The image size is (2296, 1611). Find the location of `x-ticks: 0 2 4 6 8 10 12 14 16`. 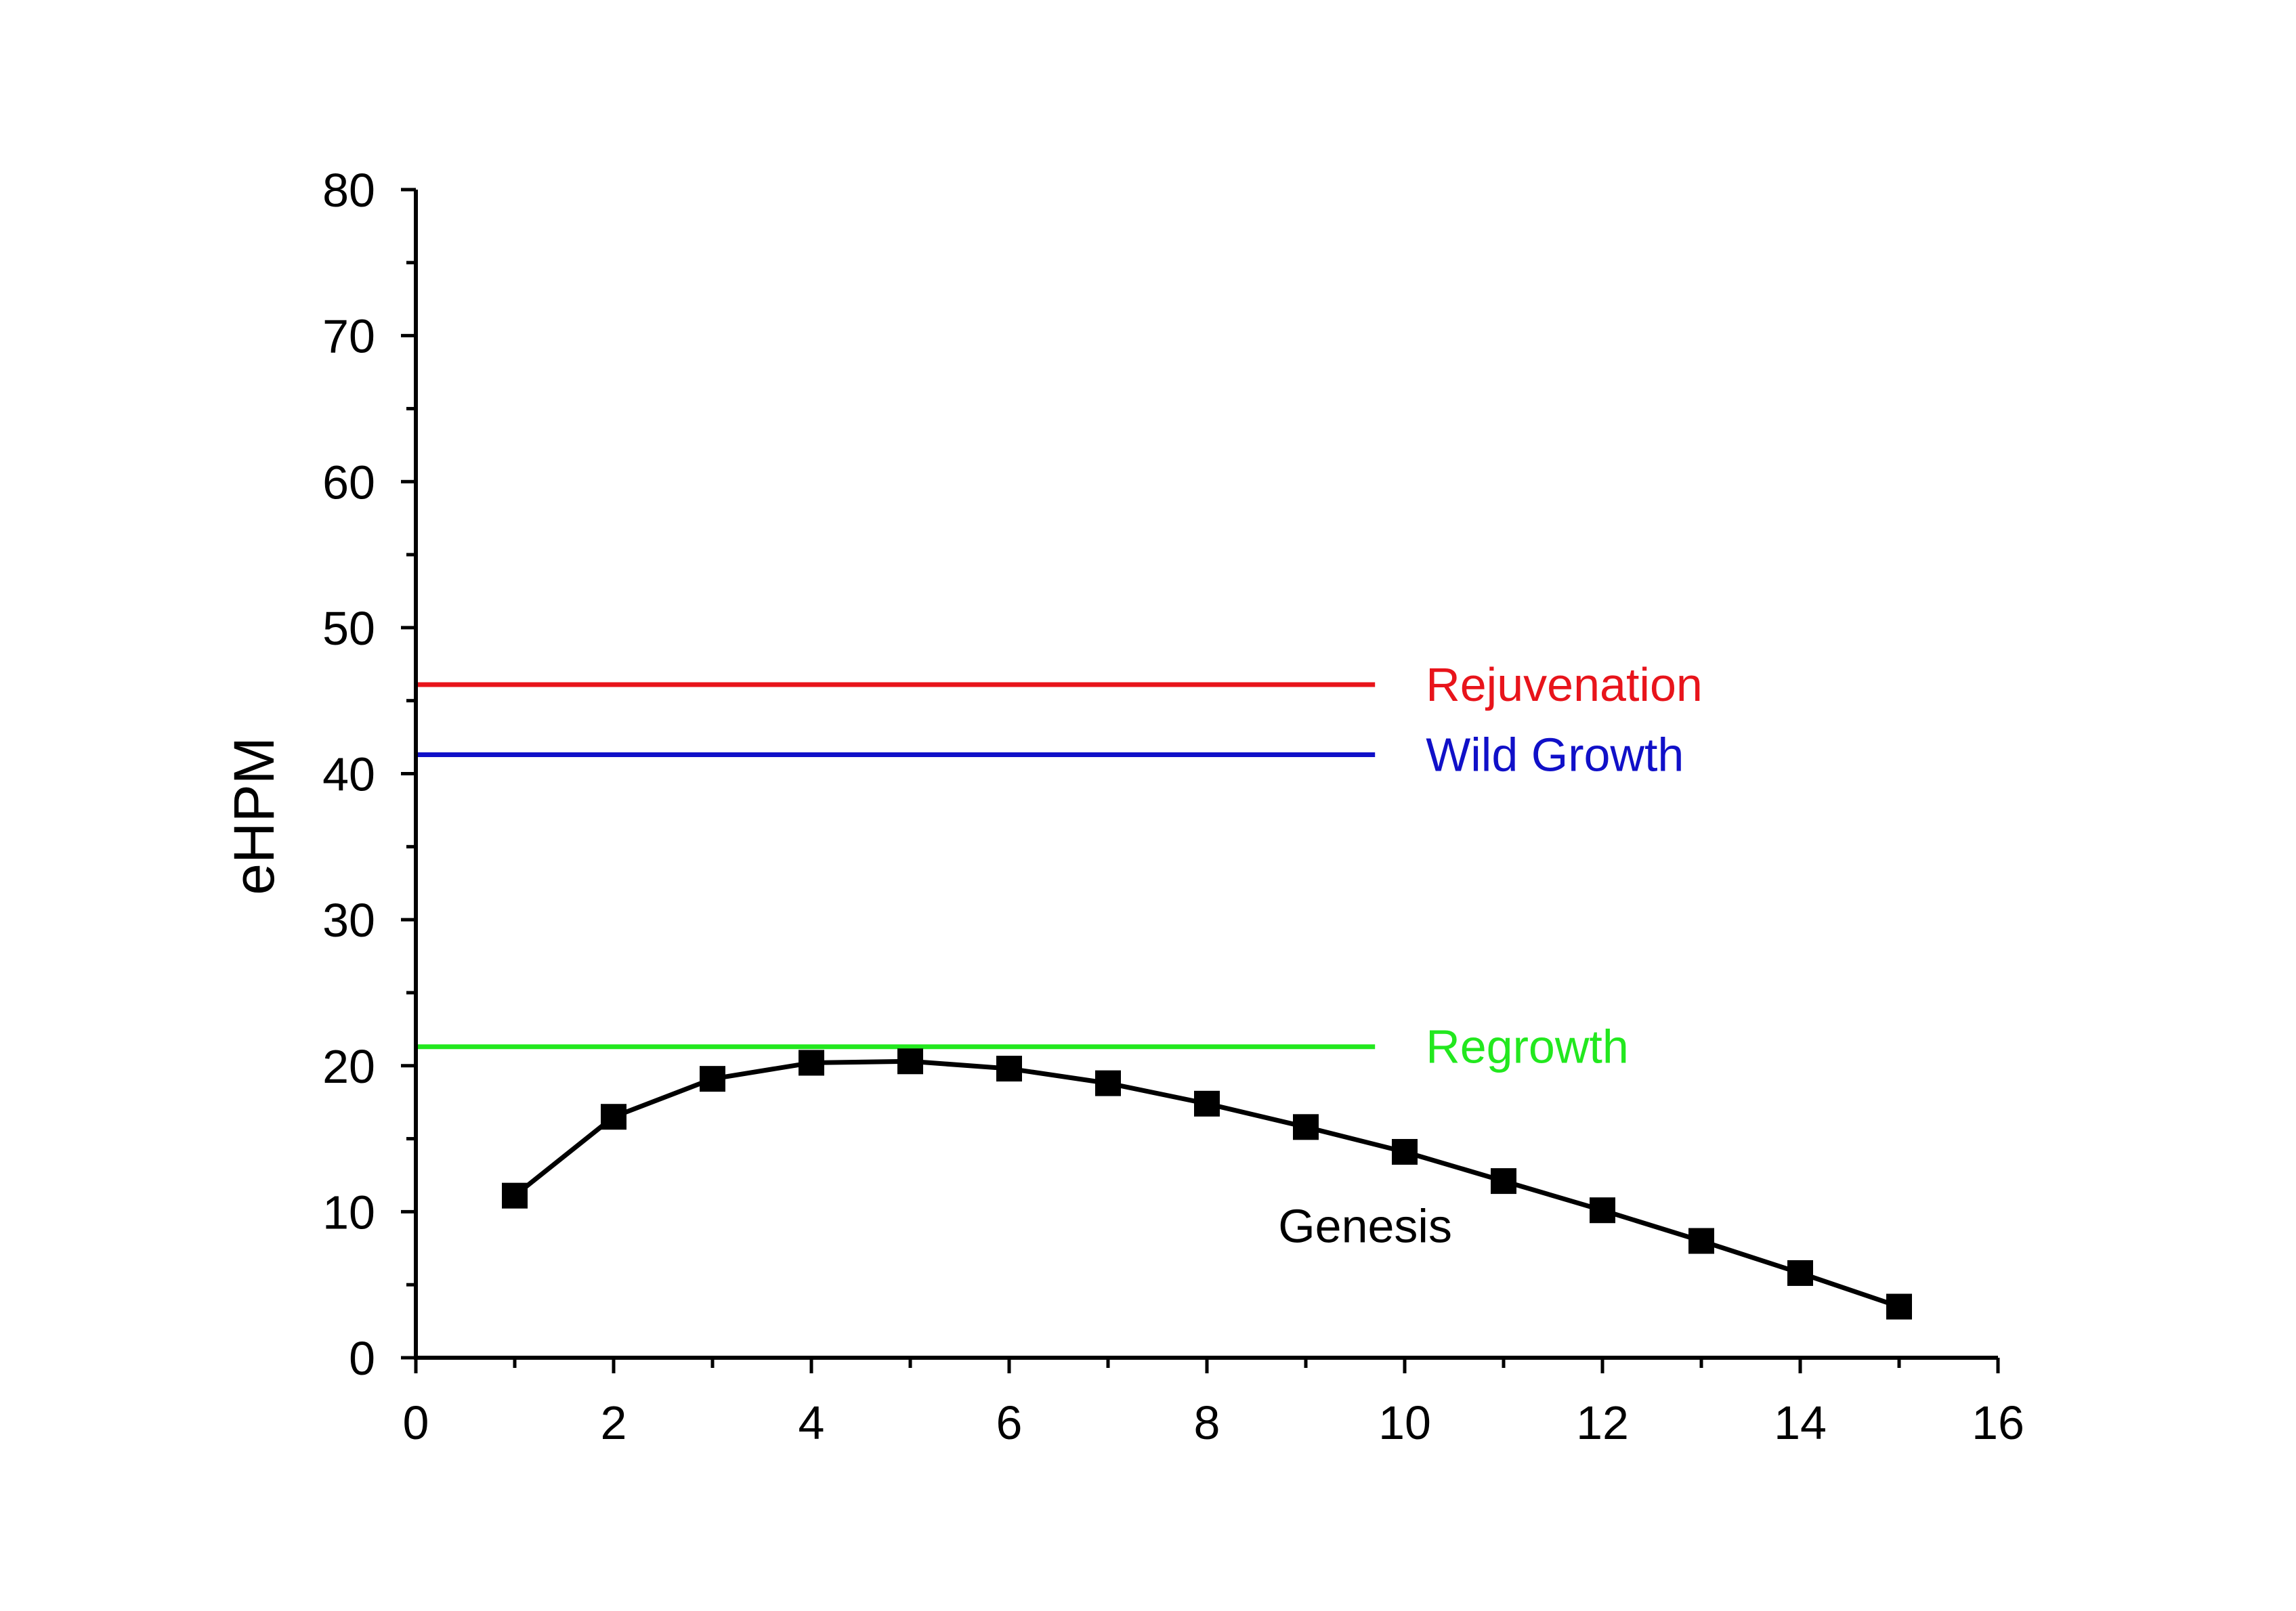

x-ticks: 0 2 4 6 8 10 12 14 16 is located at coordinates (1213, 1403).